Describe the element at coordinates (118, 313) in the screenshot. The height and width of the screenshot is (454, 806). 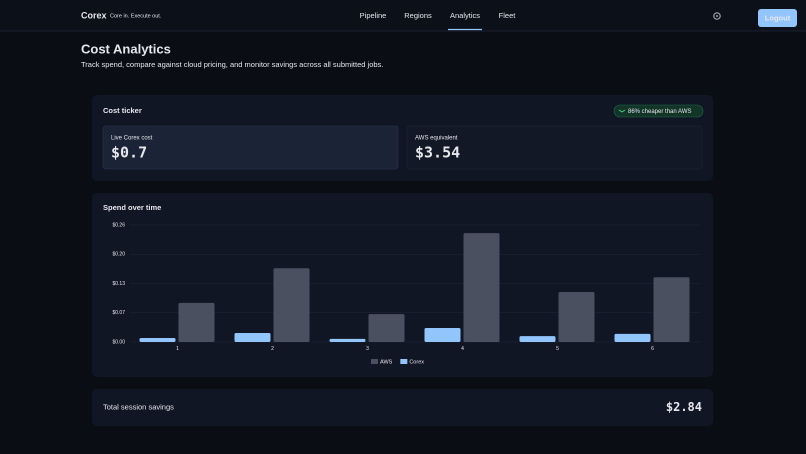
I see `y-tick-label: $0.07` at that location.